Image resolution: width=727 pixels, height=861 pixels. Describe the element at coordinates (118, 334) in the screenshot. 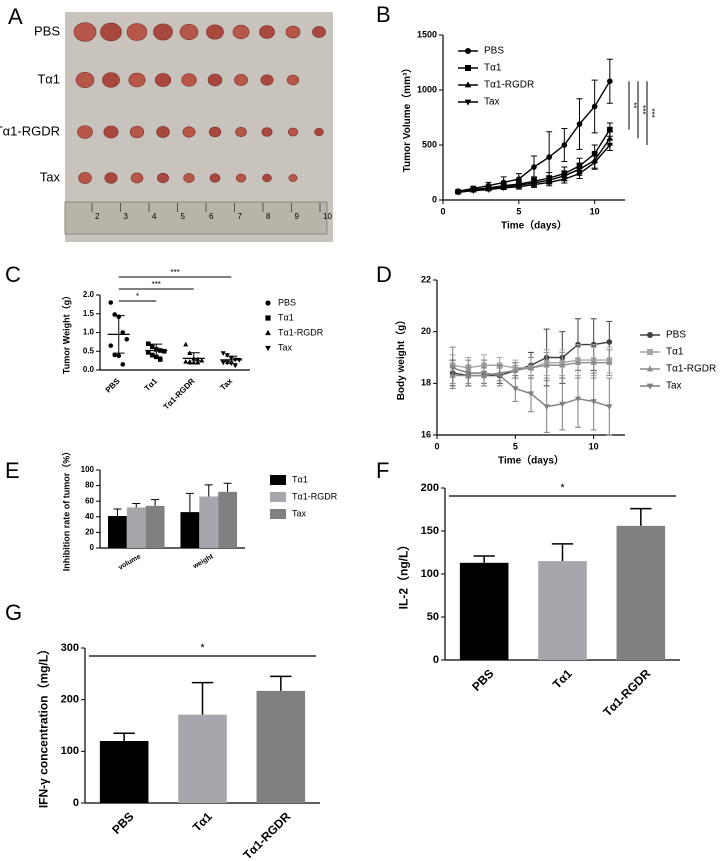

I see `sd-whisker` at that location.